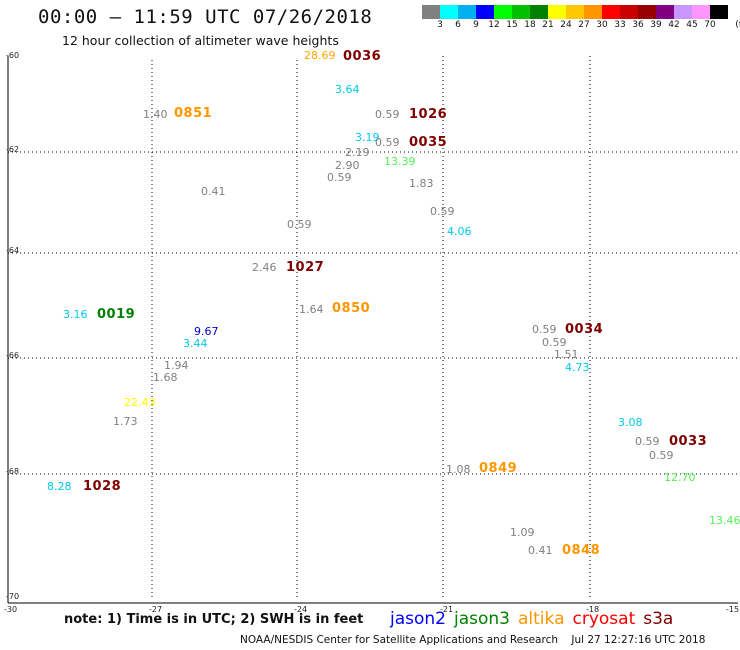  I want to click on legend-tick-label: 30, so click(602, 25).